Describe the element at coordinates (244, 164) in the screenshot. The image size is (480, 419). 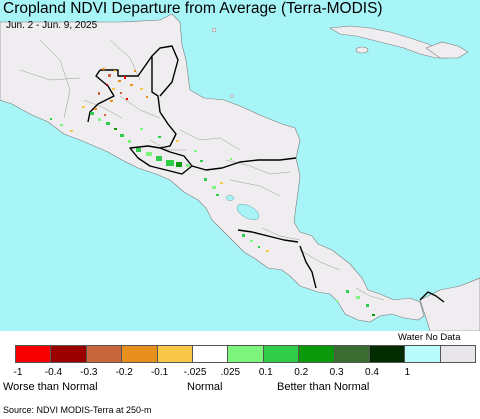
I see `border-hnd-nic` at that location.